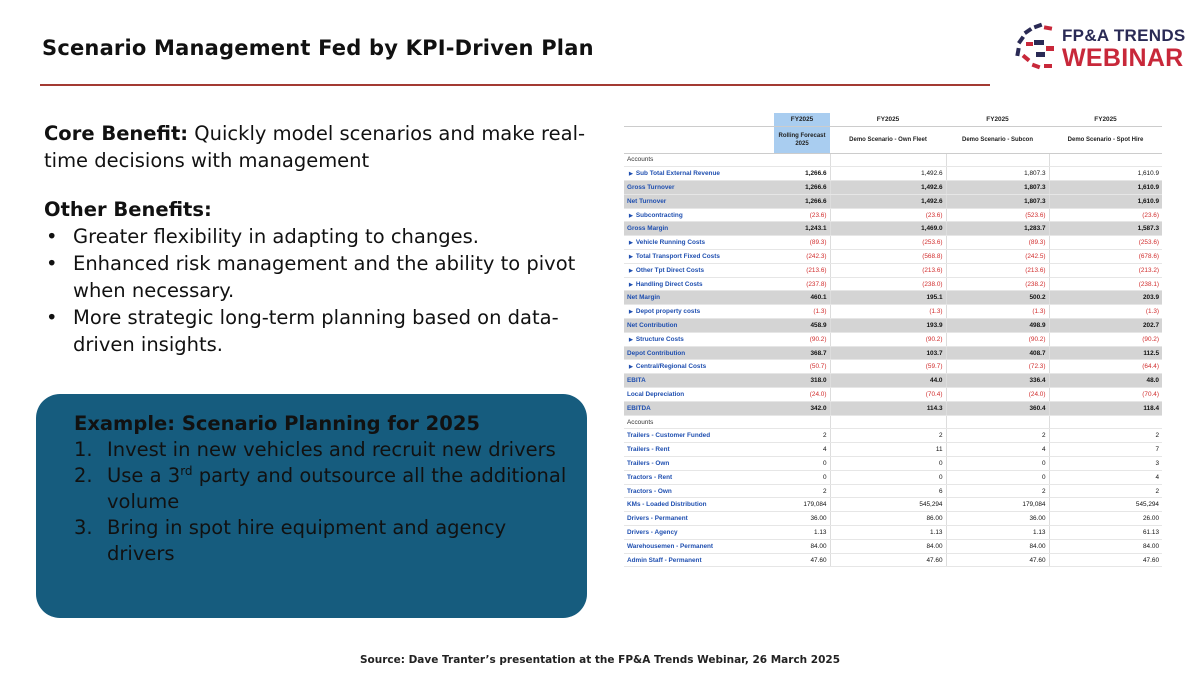  Describe the element at coordinates (888, 140) in the screenshot. I see `scenario-header: Demo Scenario - Own Fleet` at that location.